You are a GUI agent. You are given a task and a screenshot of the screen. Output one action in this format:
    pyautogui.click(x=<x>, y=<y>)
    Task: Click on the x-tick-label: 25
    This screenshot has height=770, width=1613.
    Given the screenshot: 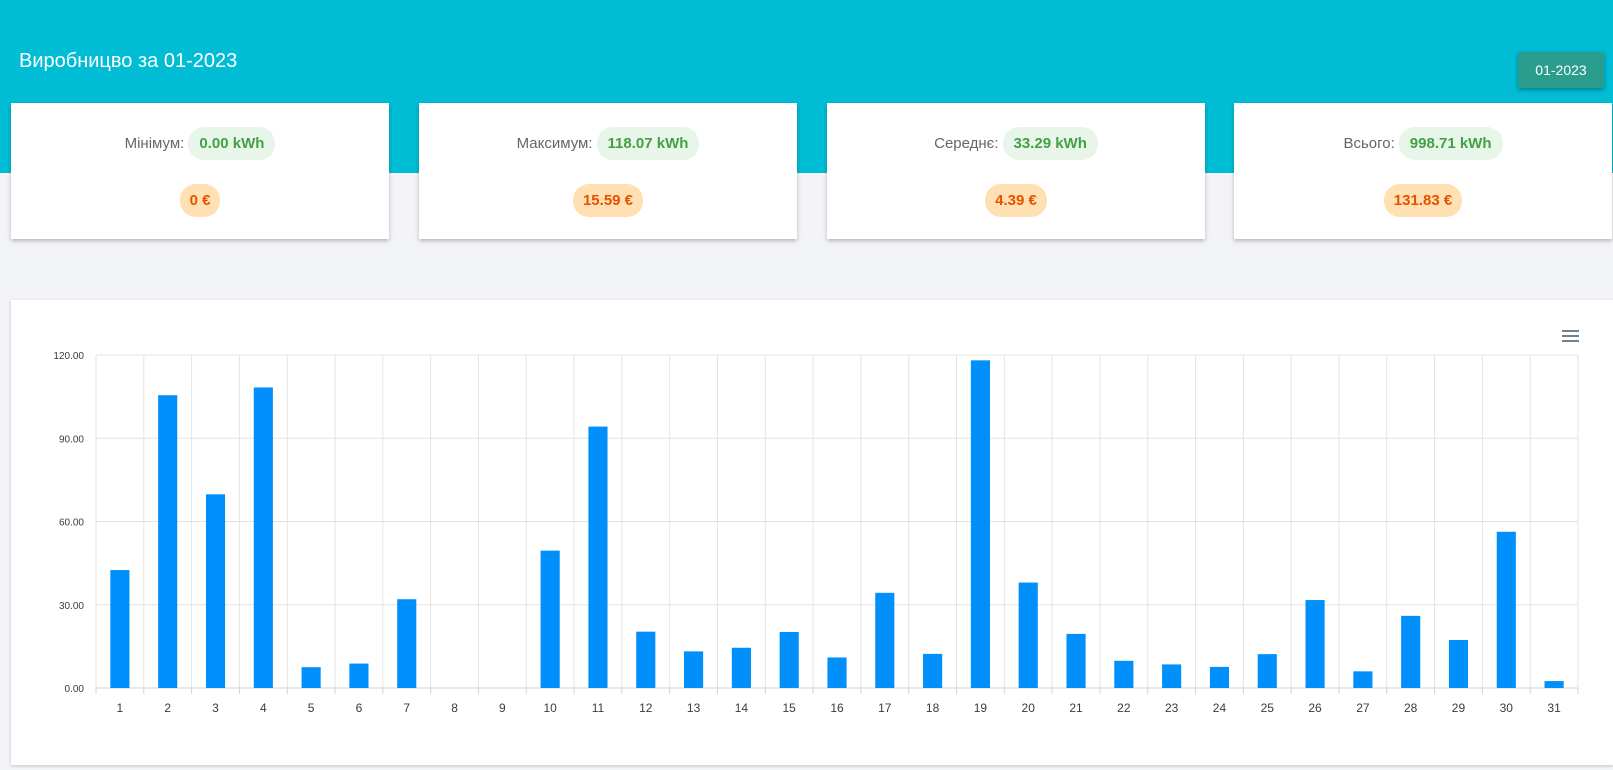 What is the action you would take?
    pyautogui.click(x=1268, y=708)
    